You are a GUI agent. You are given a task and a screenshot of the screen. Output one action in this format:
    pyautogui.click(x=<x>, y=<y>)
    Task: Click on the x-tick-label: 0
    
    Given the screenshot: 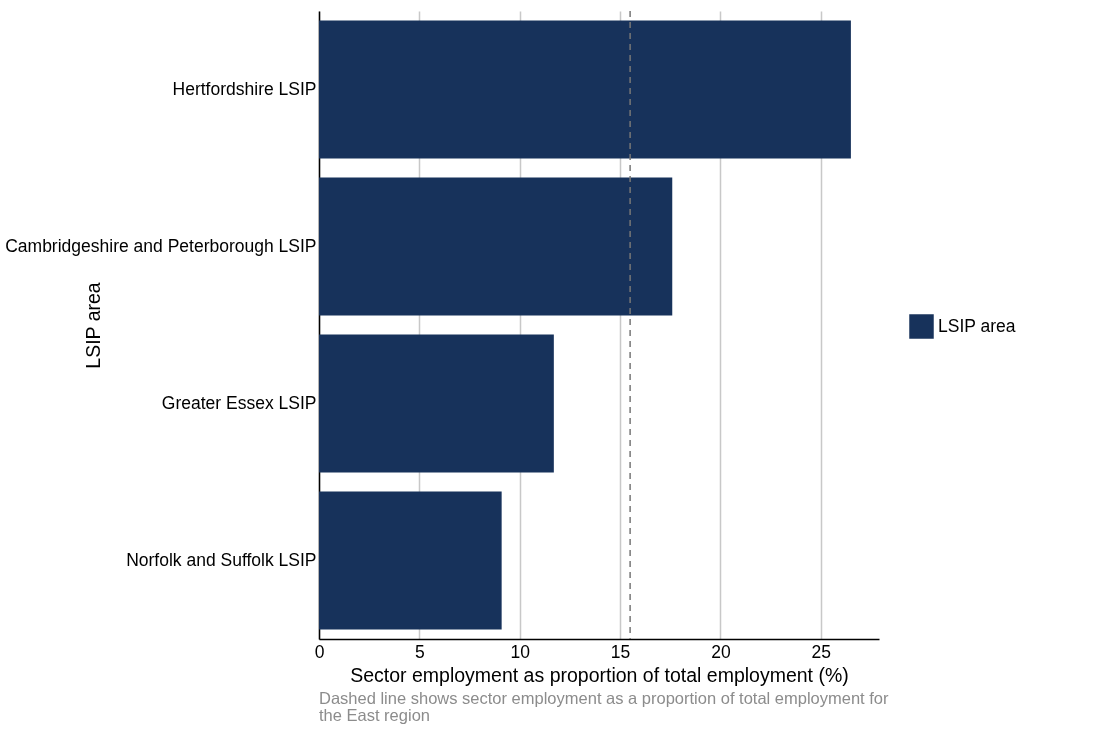 What is the action you would take?
    pyautogui.click(x=319, y=651)
    